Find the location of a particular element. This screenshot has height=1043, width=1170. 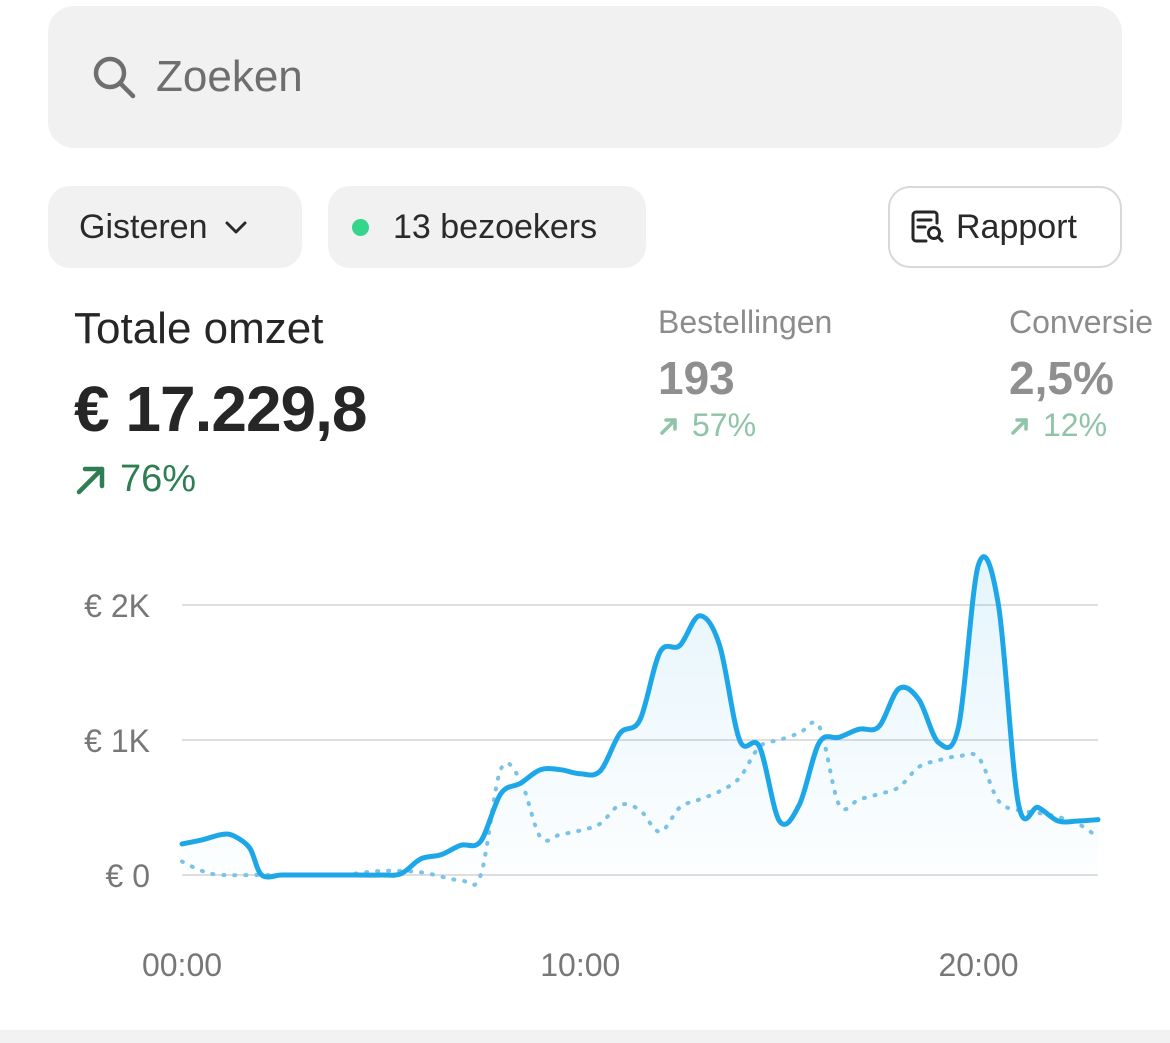

orders-delta-value: 57% is located at coordinates (724, 425).